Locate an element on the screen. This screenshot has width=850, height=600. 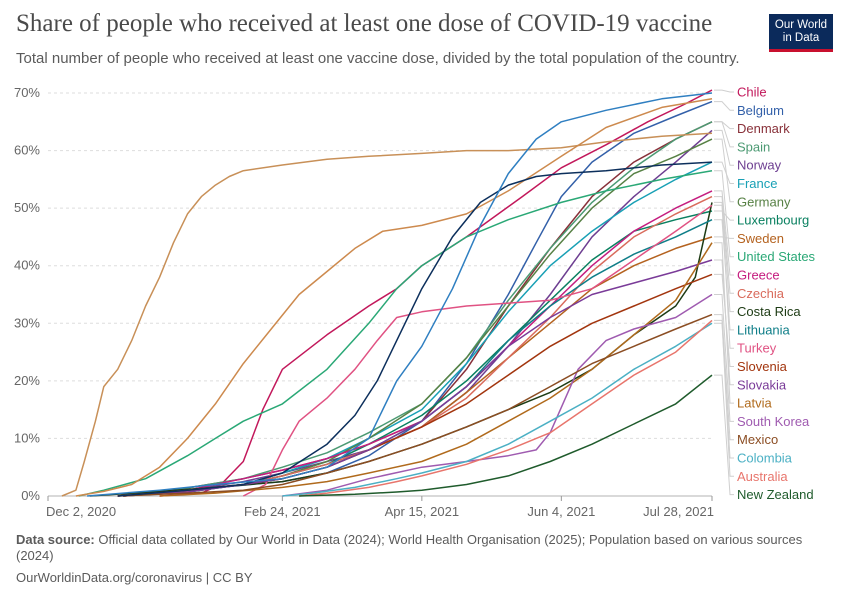
y-tick-label: 70% is located at coordinates (27, 92).